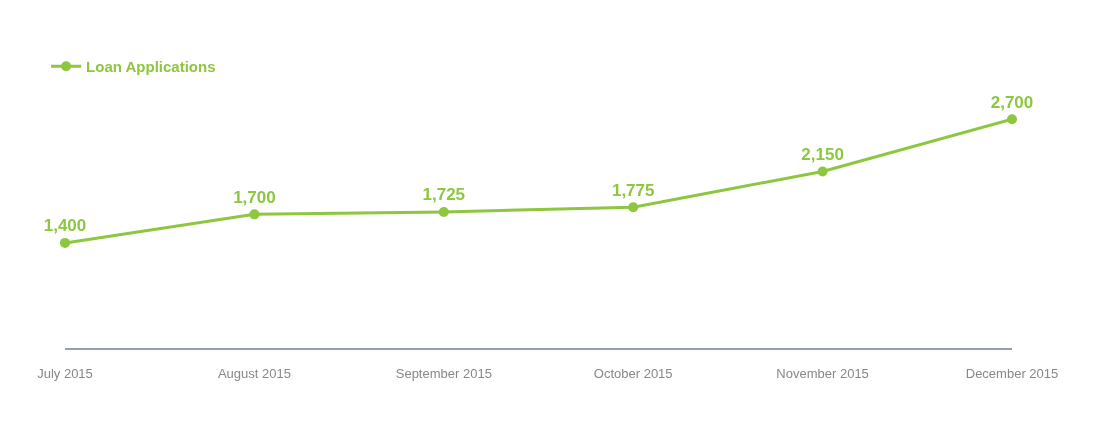 The height and width of the screenshot is (436, 1100). Describe the element at coordinates (1012, 373) in the screenshot. I see `x-tick-label: December 2015` at that location.